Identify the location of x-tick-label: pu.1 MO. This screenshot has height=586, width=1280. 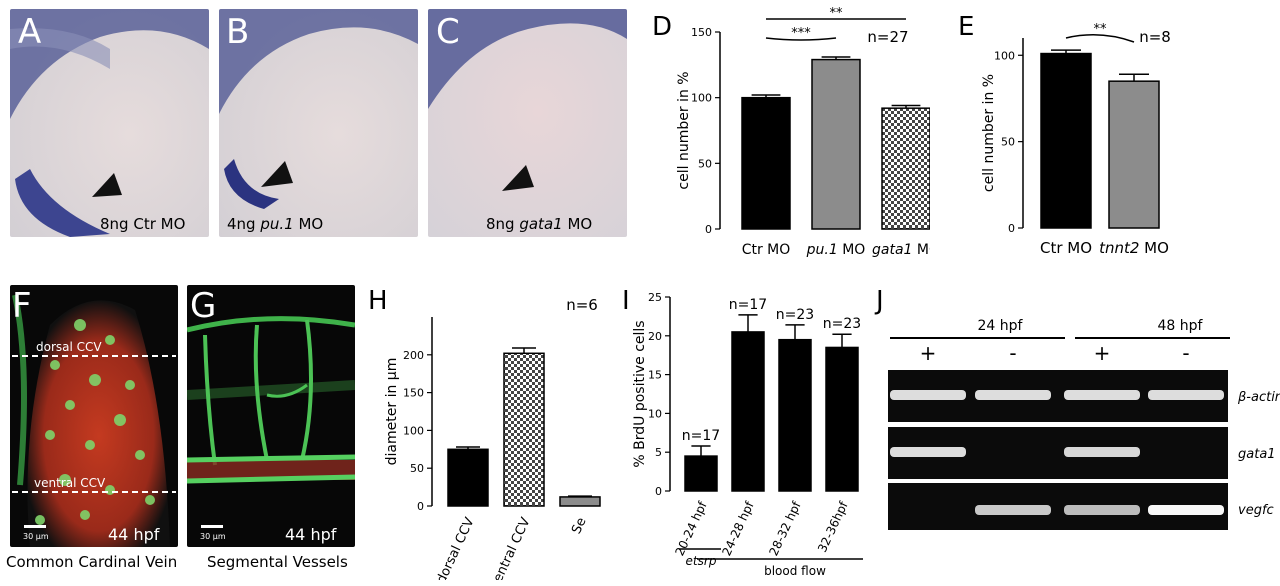
(836, 250).